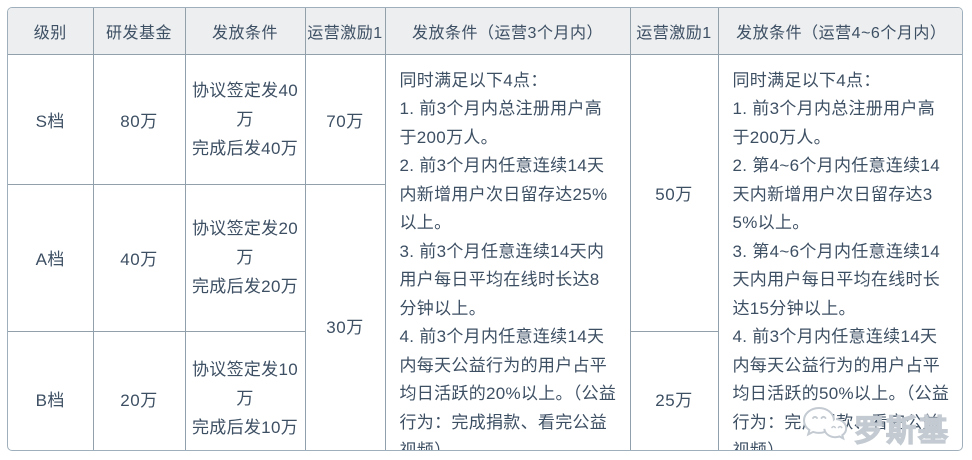  I want to click on col-header-ops3-condition: 发放条件（运营3个月内）, so click(508, 31).